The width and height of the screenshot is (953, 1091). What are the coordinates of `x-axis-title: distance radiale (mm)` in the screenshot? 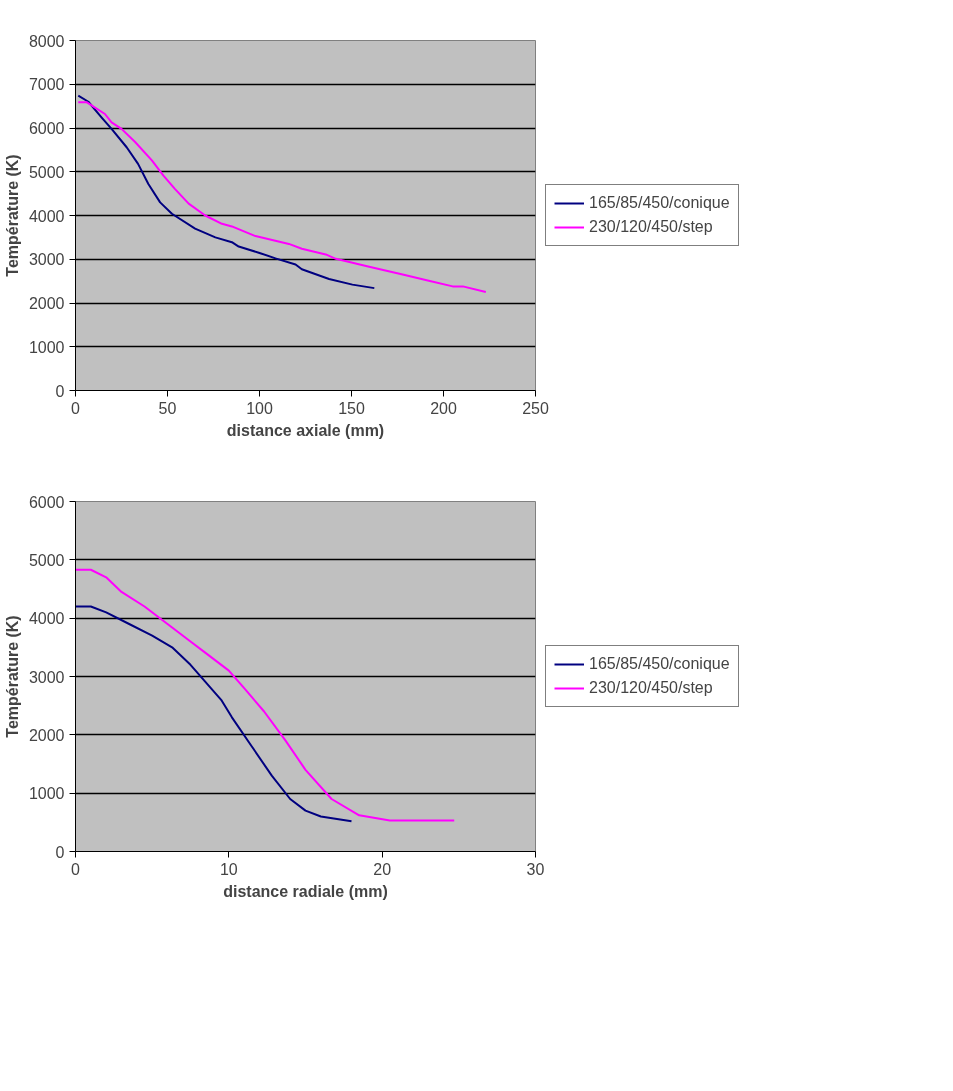 It's located at (305, 891).